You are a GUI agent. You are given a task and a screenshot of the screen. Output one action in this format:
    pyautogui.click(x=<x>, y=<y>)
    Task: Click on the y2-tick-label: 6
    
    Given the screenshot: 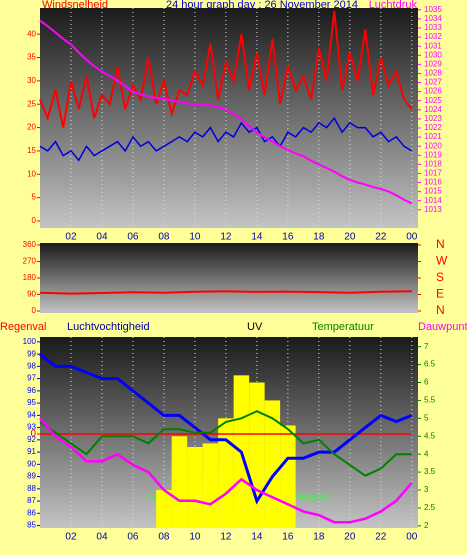 What is the action you would take?
    pyautogui.click(x=426, y=382)
    